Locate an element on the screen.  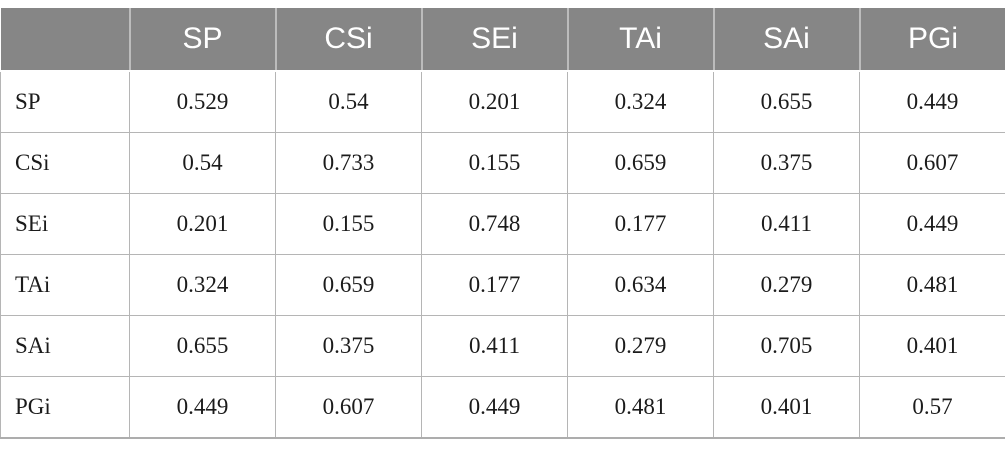
row-header: PGi is located at coordinates (65, 407).